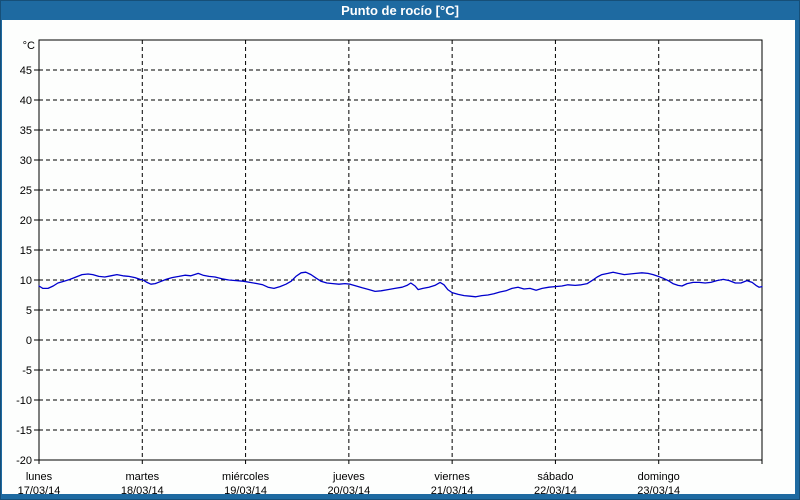 The image size is (800, 500). I want to click on y-tick-label: 15, so click(26, 251).